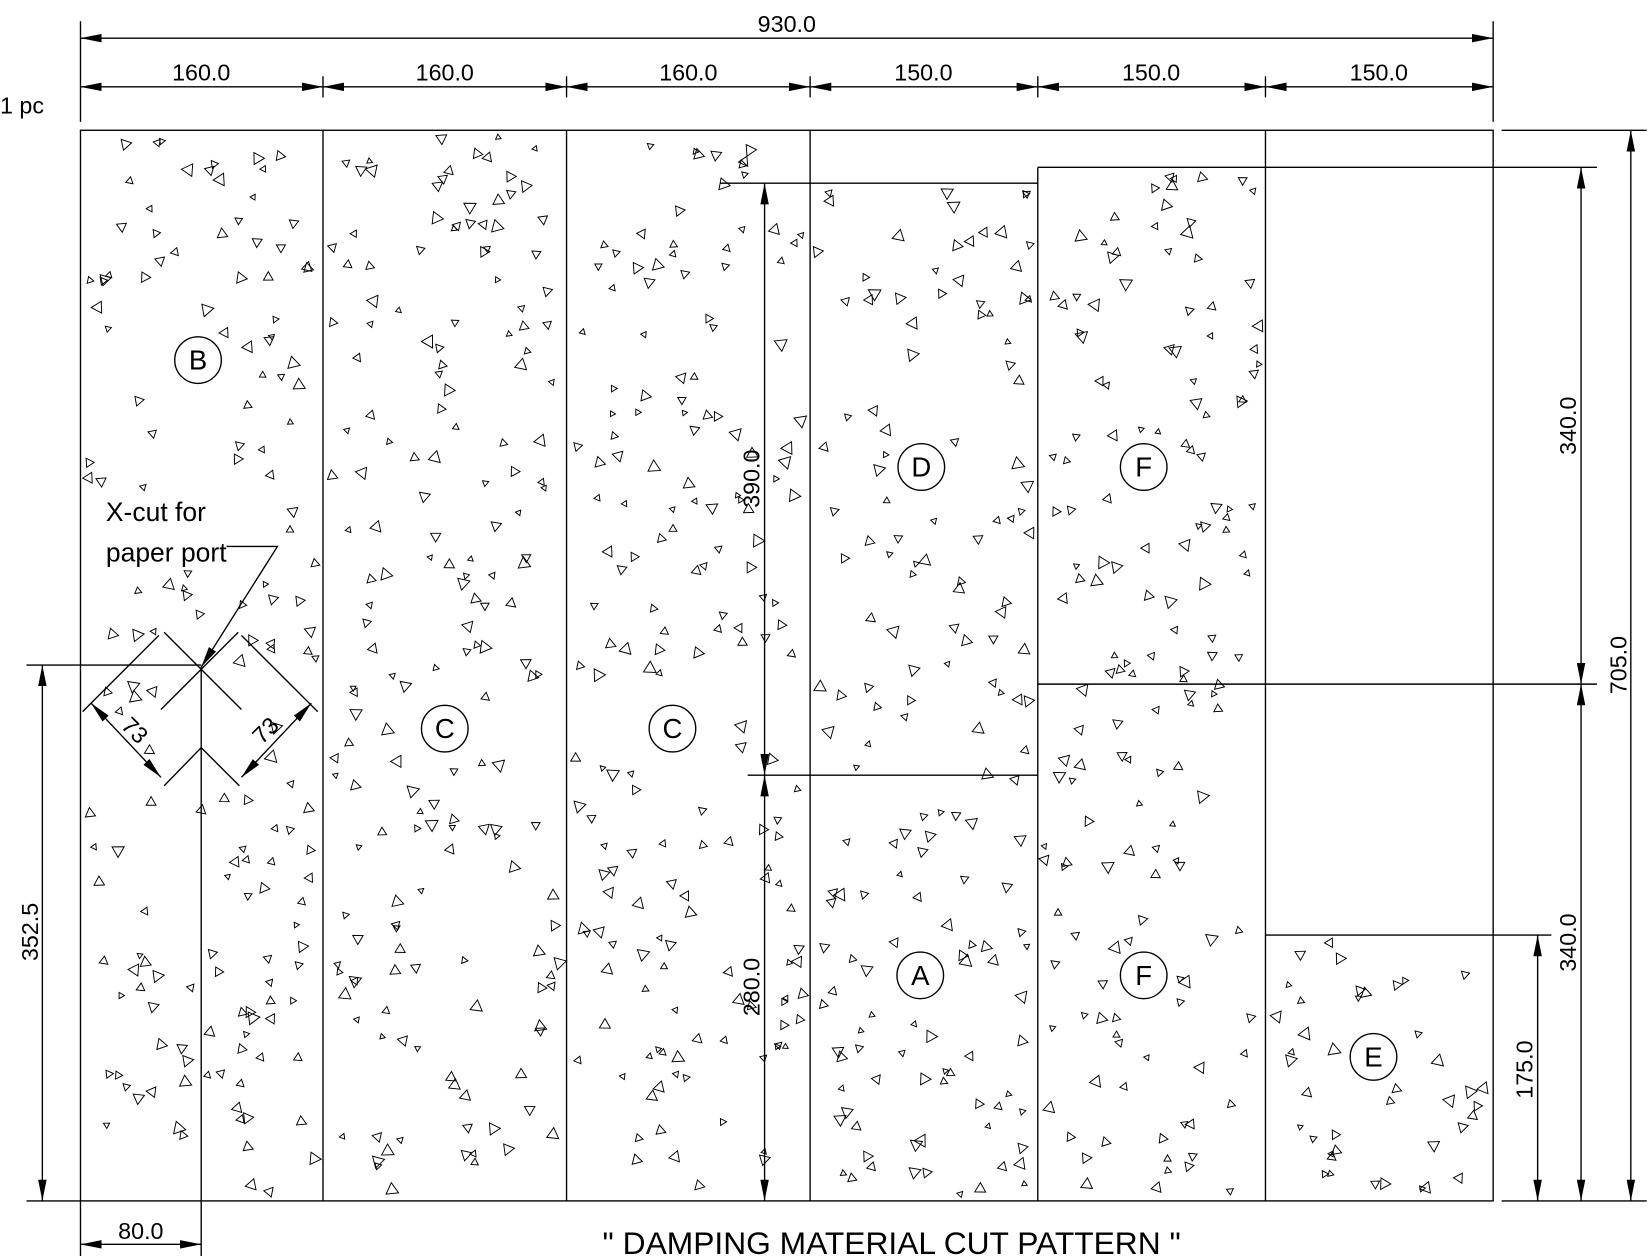 This screenshot has width=1652, height=1256. I want to click on dimension-line, so click(276, 740).